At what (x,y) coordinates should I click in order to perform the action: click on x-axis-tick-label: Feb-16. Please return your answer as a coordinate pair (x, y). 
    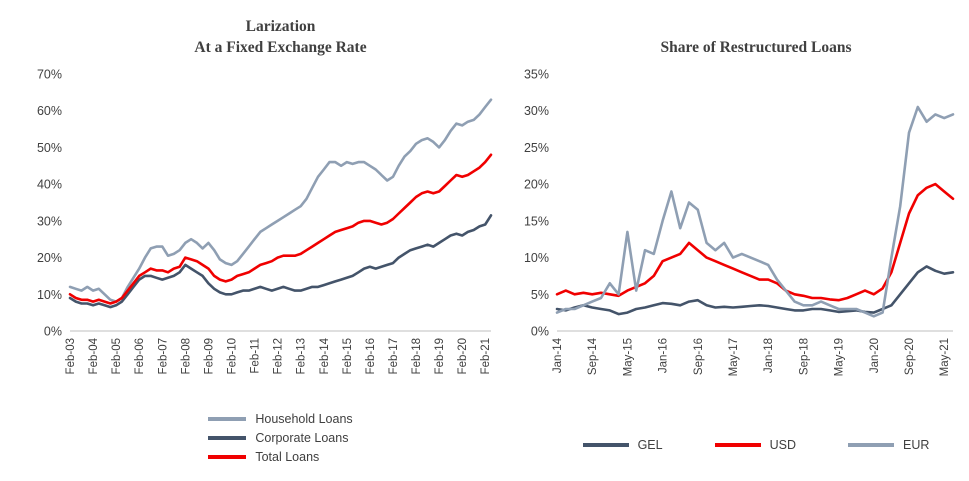
    Looking at the image, I should click on (371, 356).